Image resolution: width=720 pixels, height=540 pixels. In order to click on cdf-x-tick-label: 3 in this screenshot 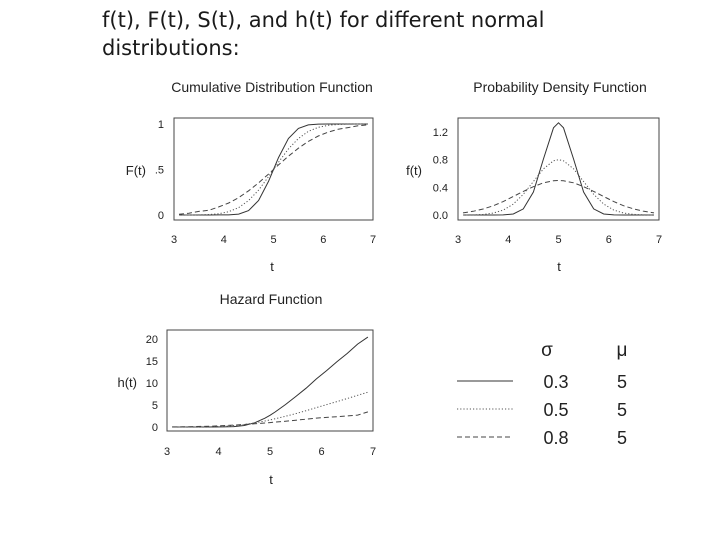, I will do `click(174, 240)`.